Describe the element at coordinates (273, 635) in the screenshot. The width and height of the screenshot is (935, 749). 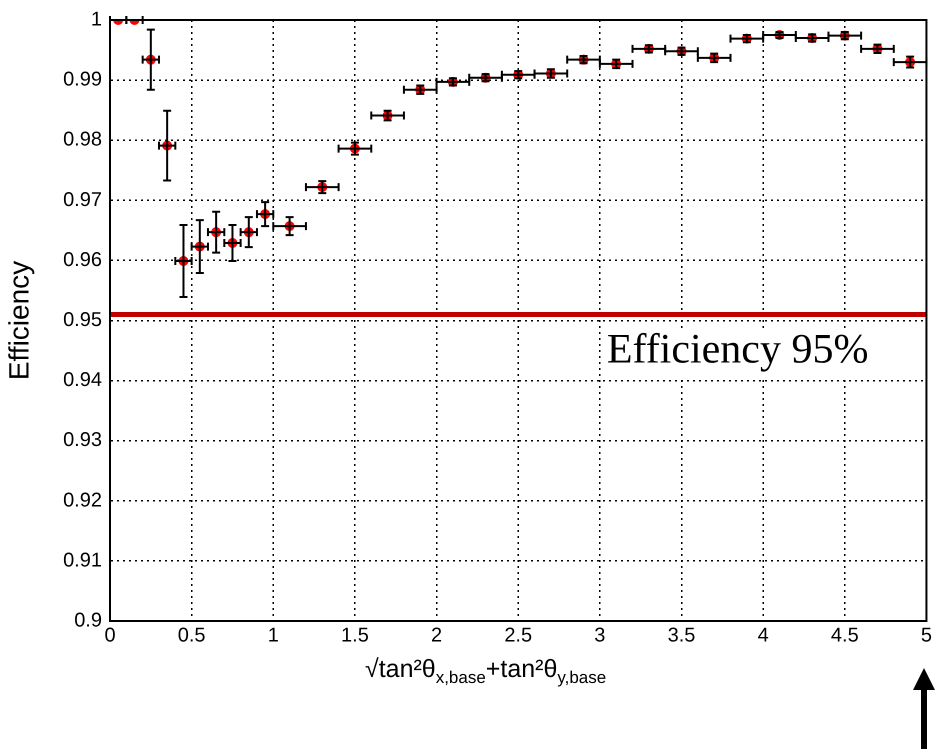
I see `x-tick-label: 1` at that location.